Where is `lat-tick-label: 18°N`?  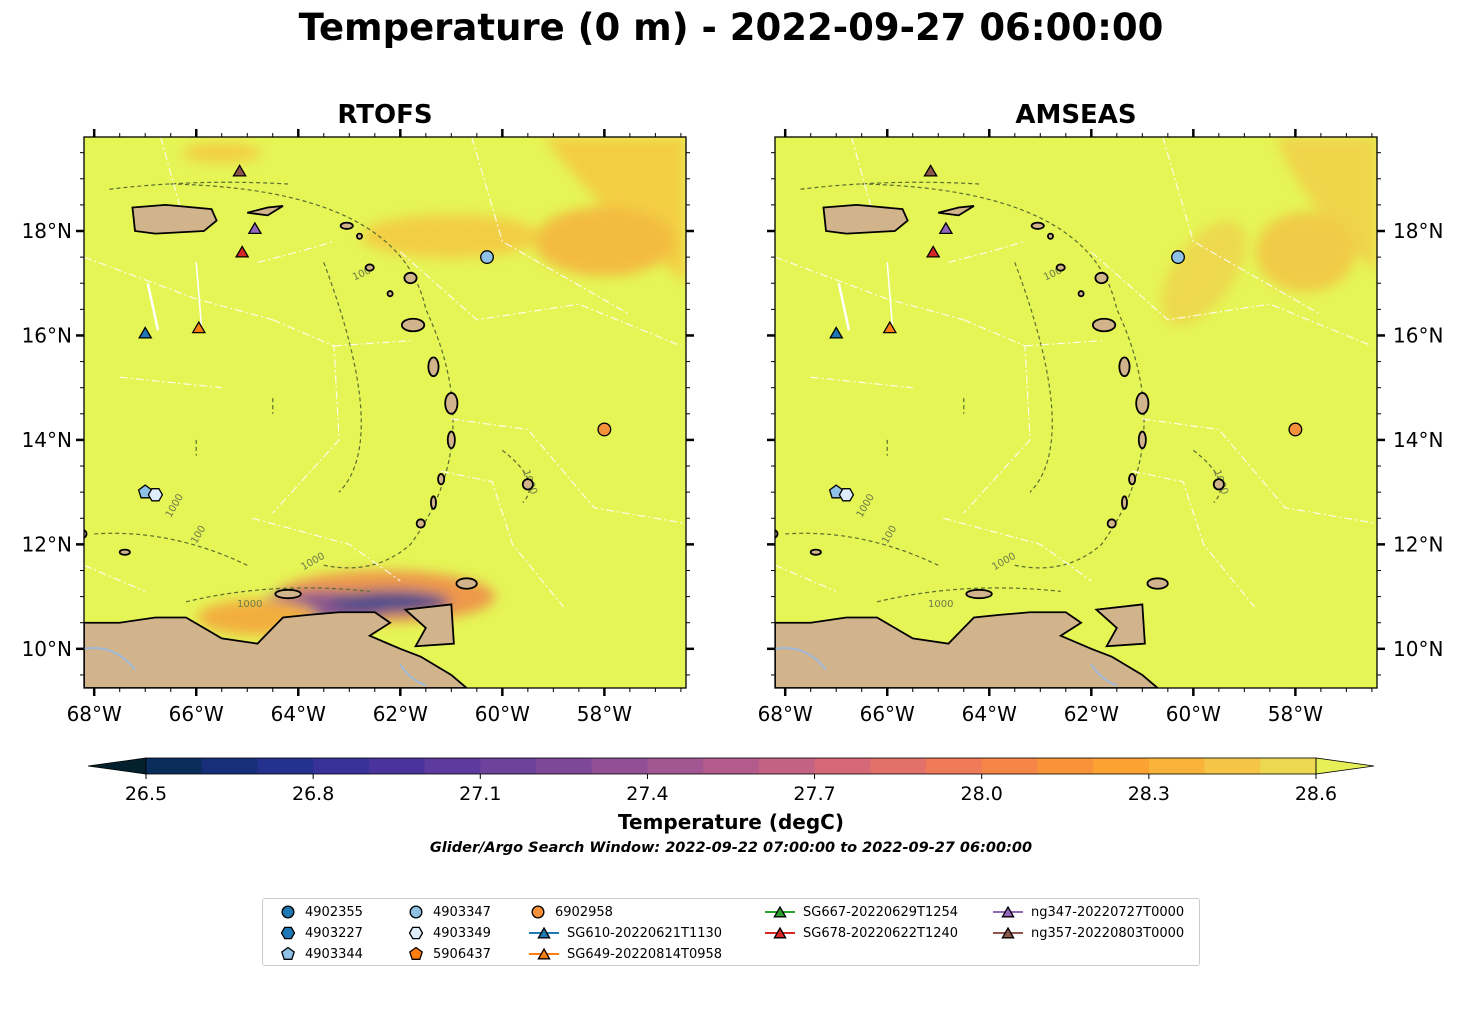 lat-tick-label: 18°N is located at coordinates (47, 231).